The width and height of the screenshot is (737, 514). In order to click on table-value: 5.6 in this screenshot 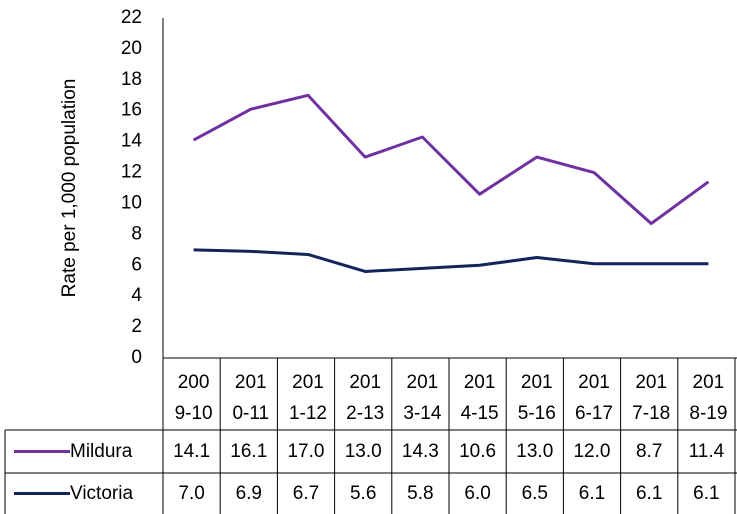, I will do `click(363, 493)`.